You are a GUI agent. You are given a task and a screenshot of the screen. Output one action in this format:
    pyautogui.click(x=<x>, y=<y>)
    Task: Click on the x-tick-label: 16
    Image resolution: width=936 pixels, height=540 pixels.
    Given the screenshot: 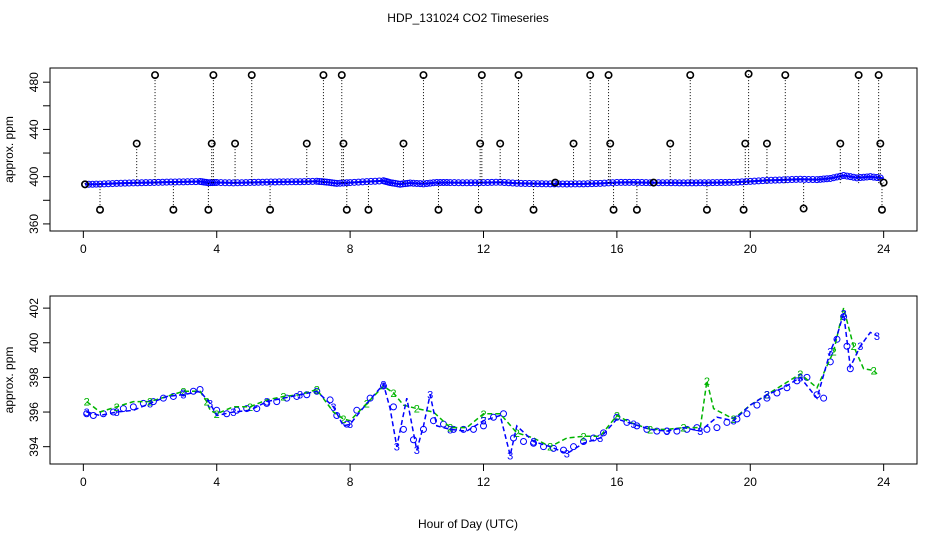 What is the action you would take?
    pyautogui.click(x=617, y=482)
    